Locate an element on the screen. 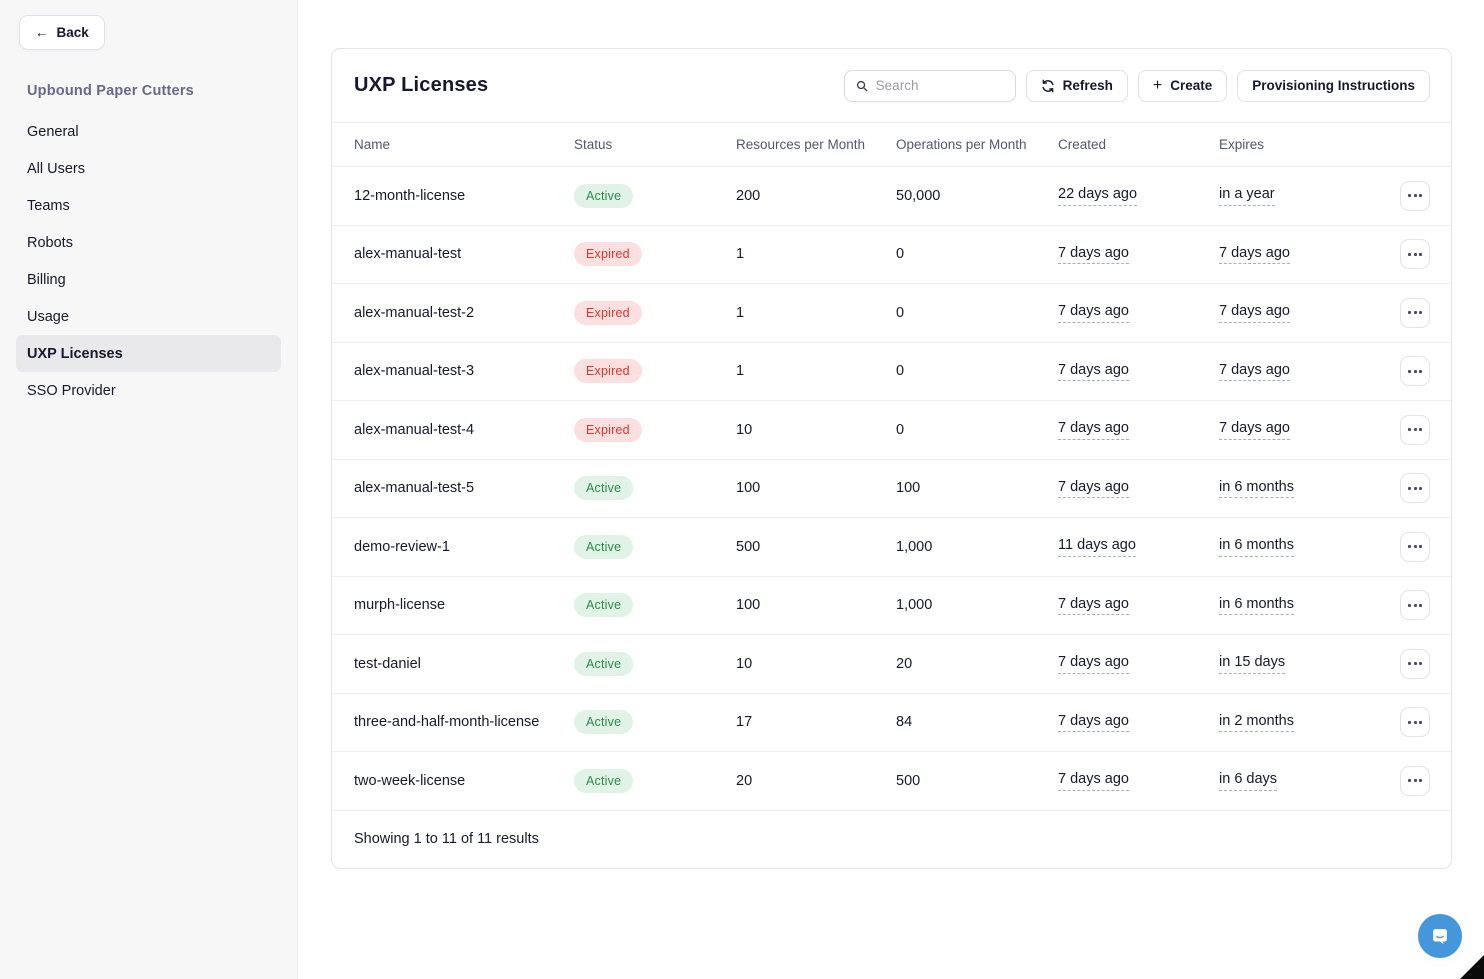 The width and height of the screenshot is (1484, 979). search-input is located at coordinates (939, 85).